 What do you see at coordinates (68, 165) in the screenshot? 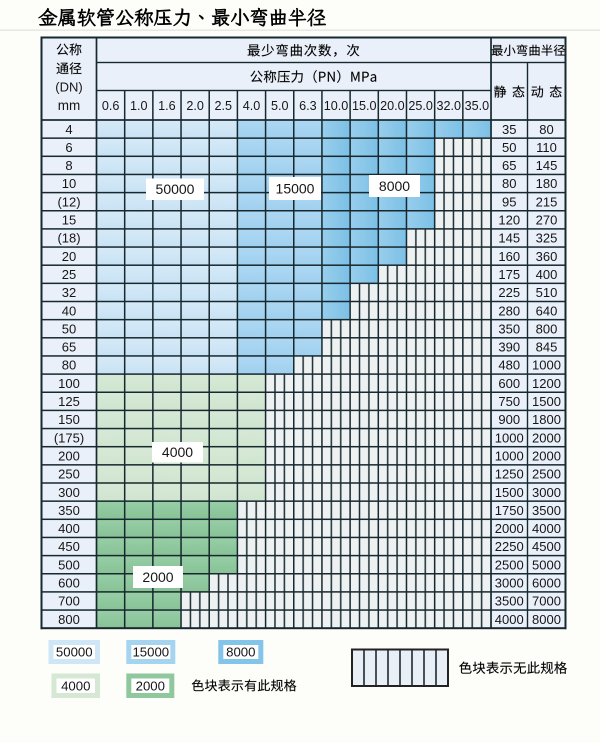
I see `svg-text: 8` at bounding box center [68, 165].